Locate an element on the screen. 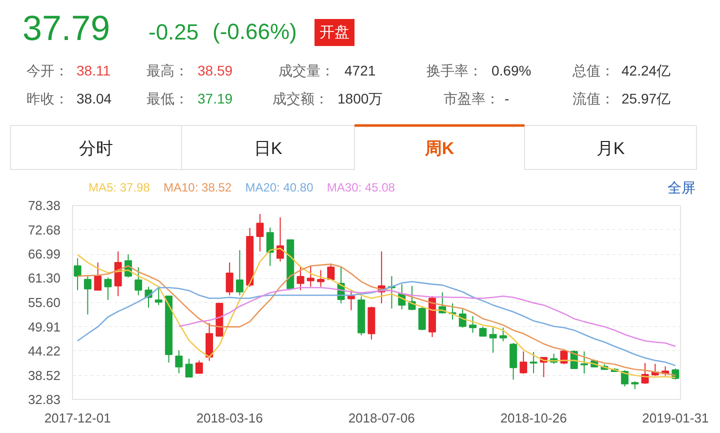  text: 1800万 is located at coordinates (360, 98).